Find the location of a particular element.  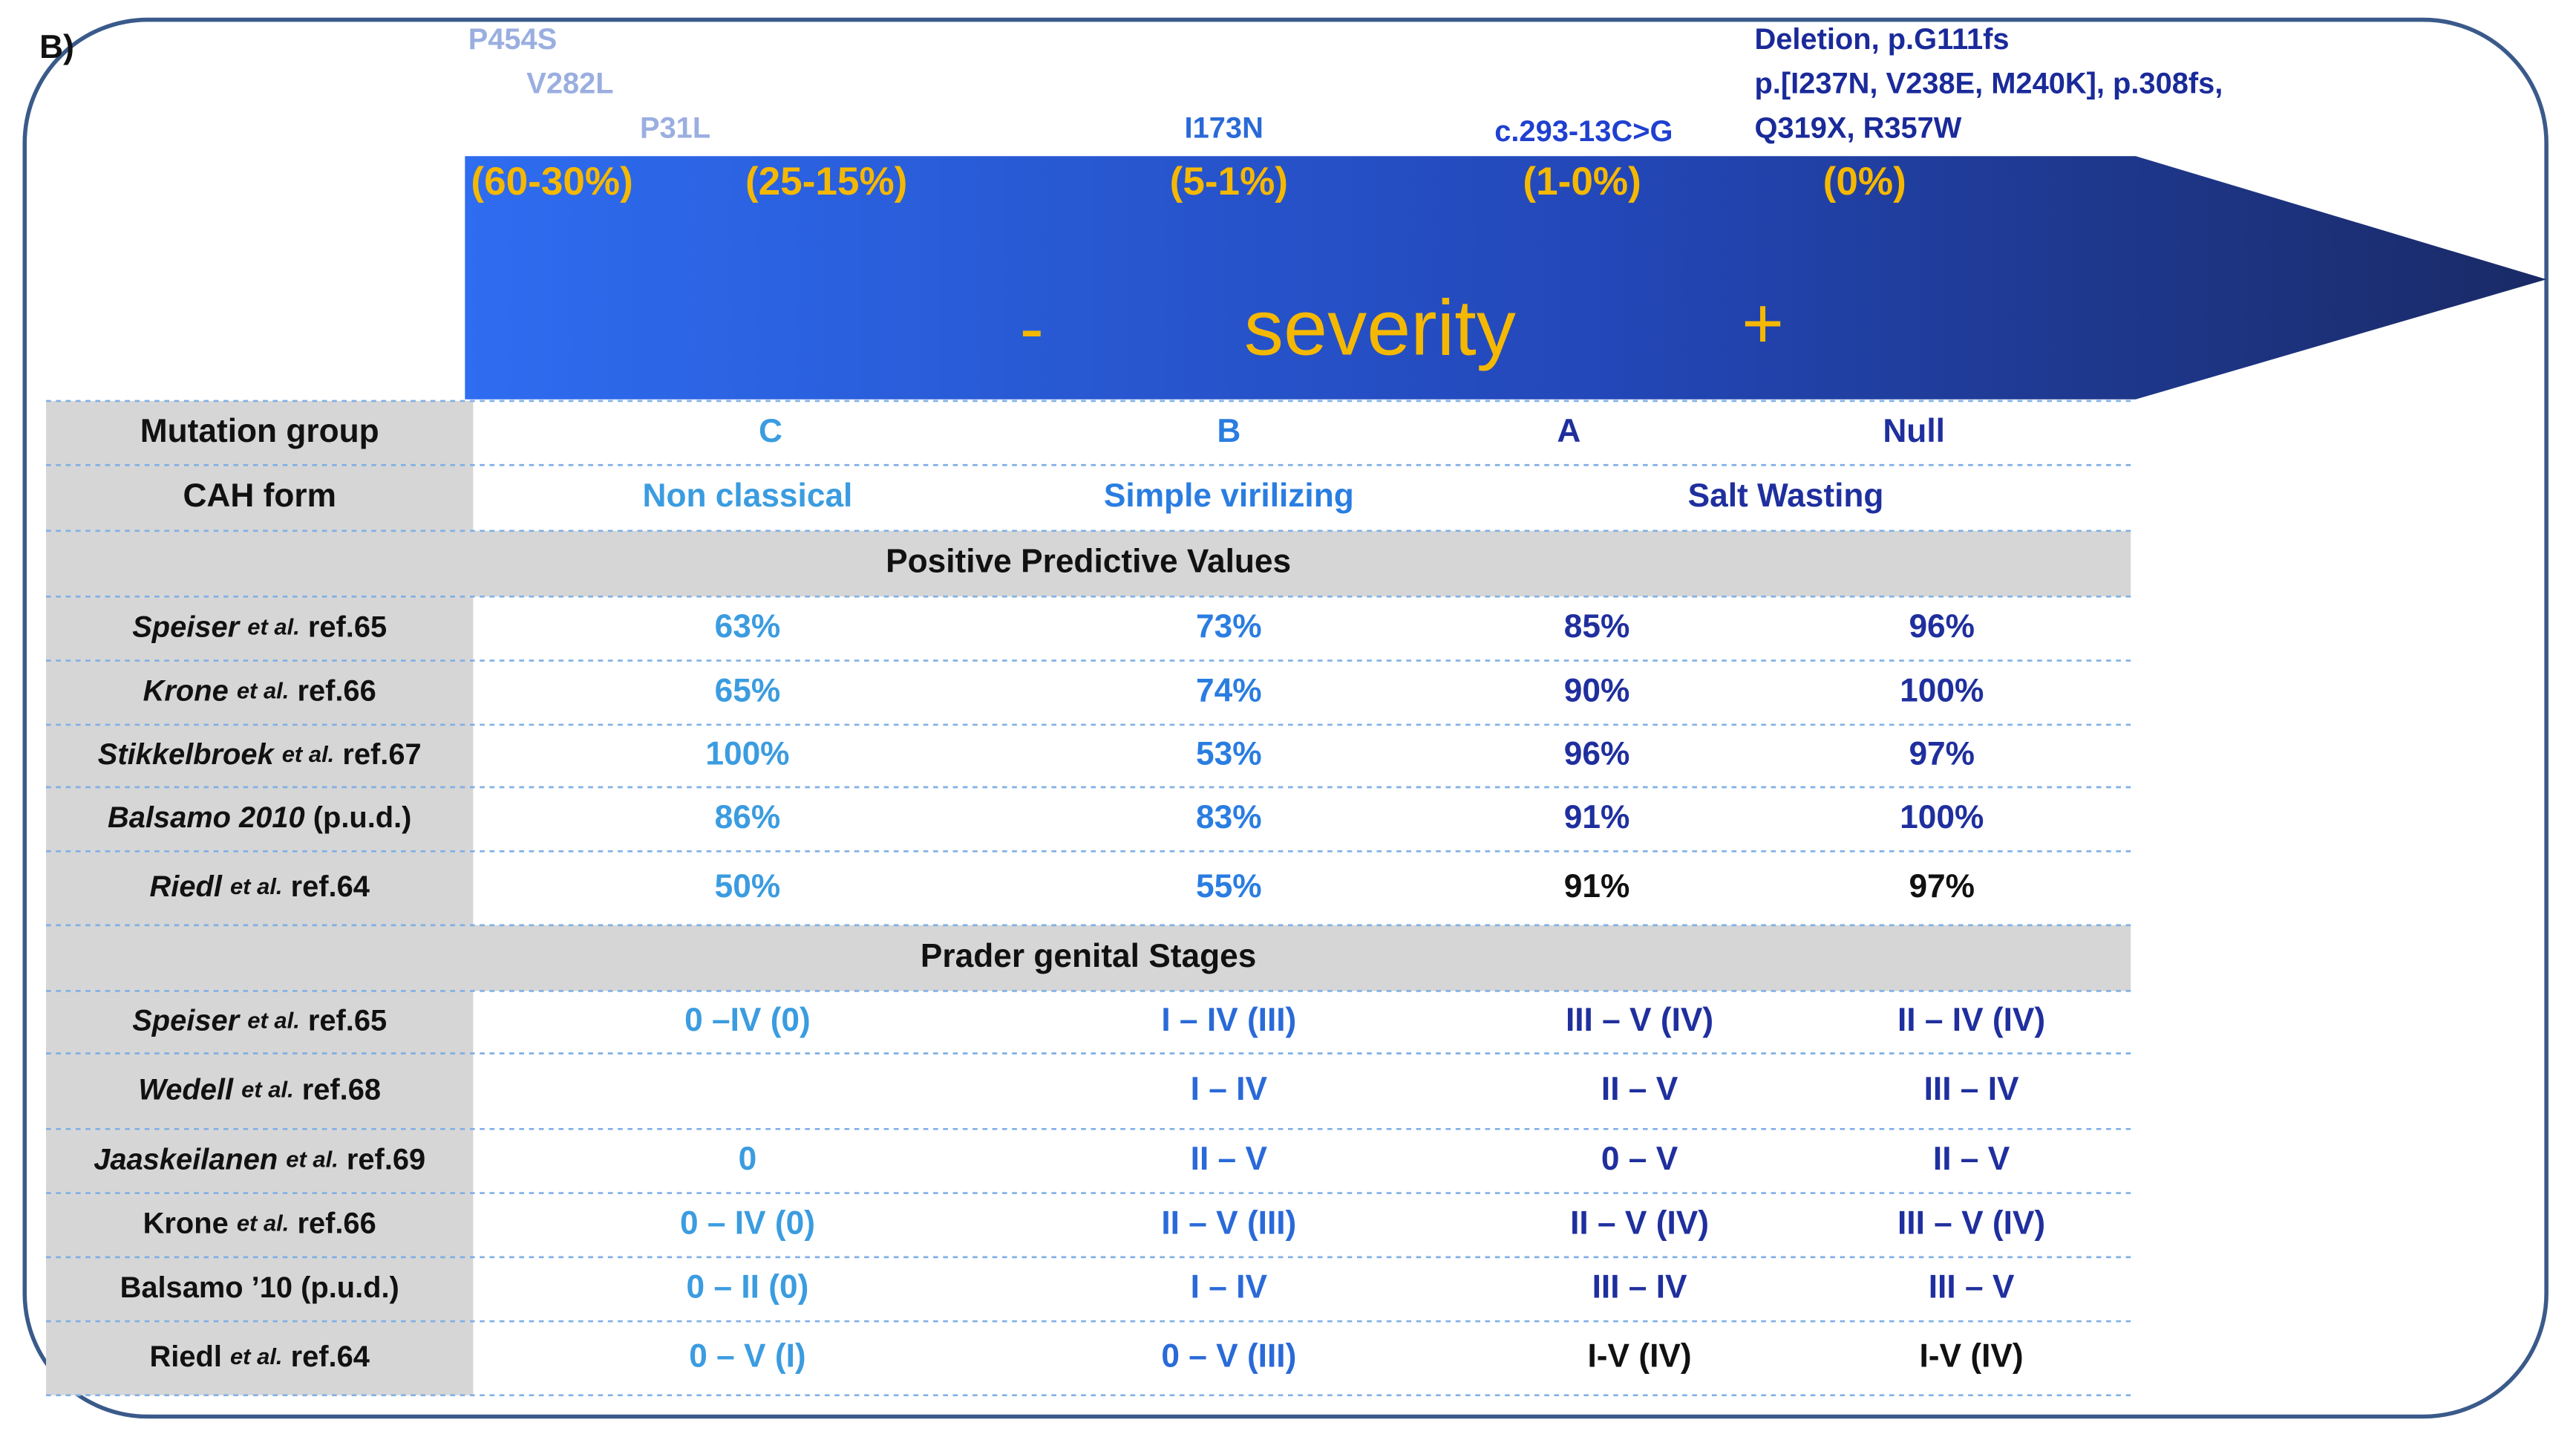

mutation-label: V282L is located at coordinates (569, 84).